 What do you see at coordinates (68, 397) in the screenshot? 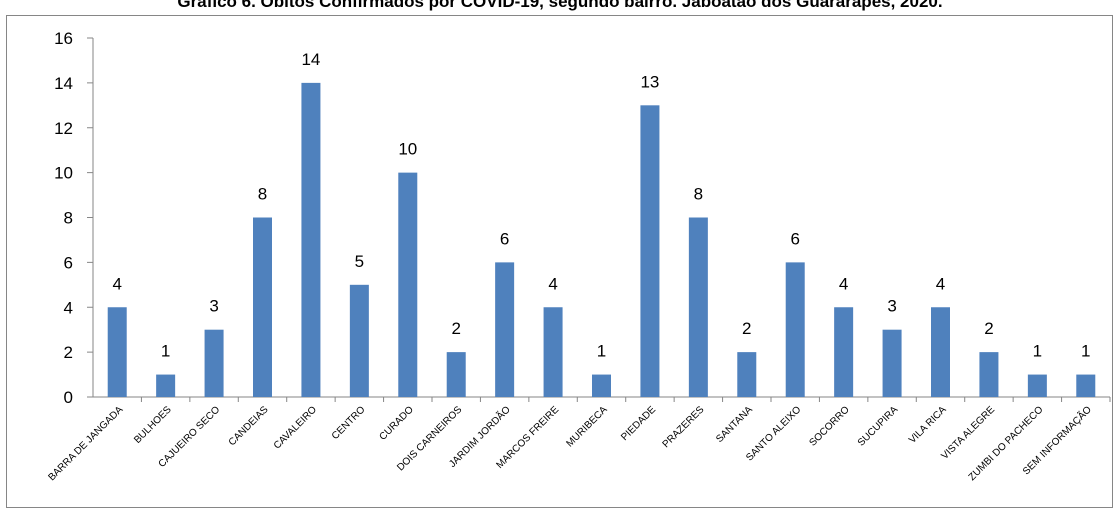
I see `y-tick-label: 0` at bounding box center [68, 397].